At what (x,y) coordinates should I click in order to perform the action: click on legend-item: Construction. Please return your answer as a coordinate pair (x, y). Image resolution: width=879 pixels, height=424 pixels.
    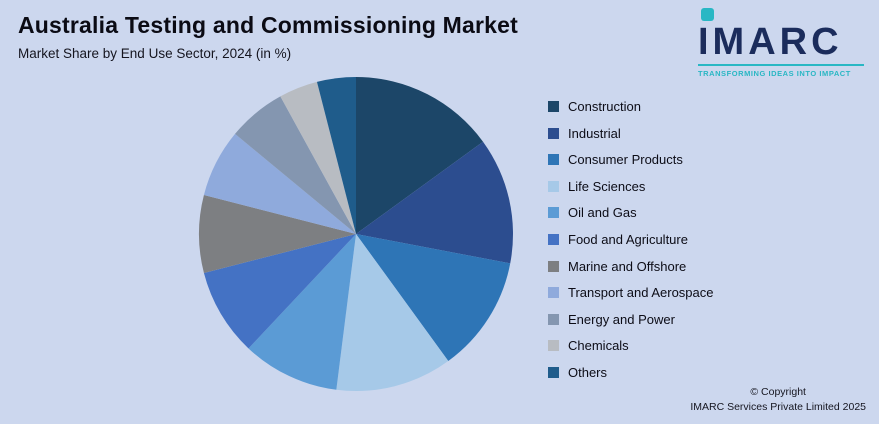
    Looking at the image, I should click on (631, 106).